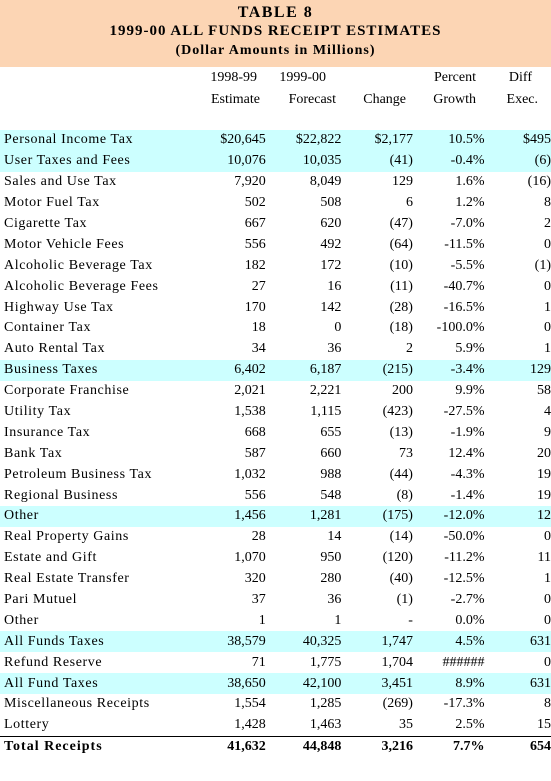  What do you see at coordinates (377, 642) in the screenshot?
I see `change-cell: 1,747` at bounding box center [377, 642].